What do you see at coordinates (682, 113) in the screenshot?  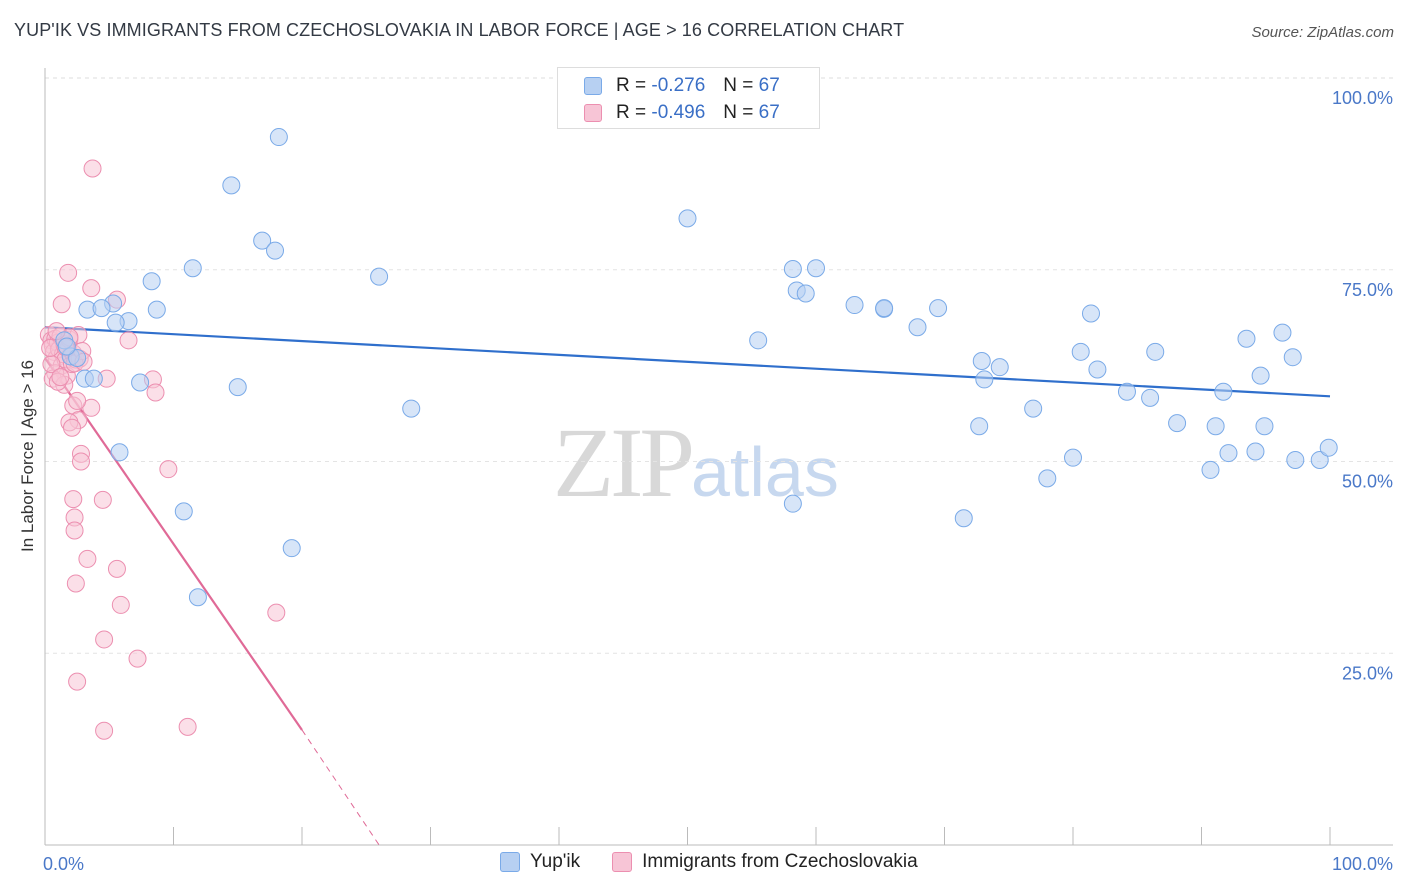 I see `legend-row-czech: R = -0.496 N = 67` at bounding box center [682, 113].